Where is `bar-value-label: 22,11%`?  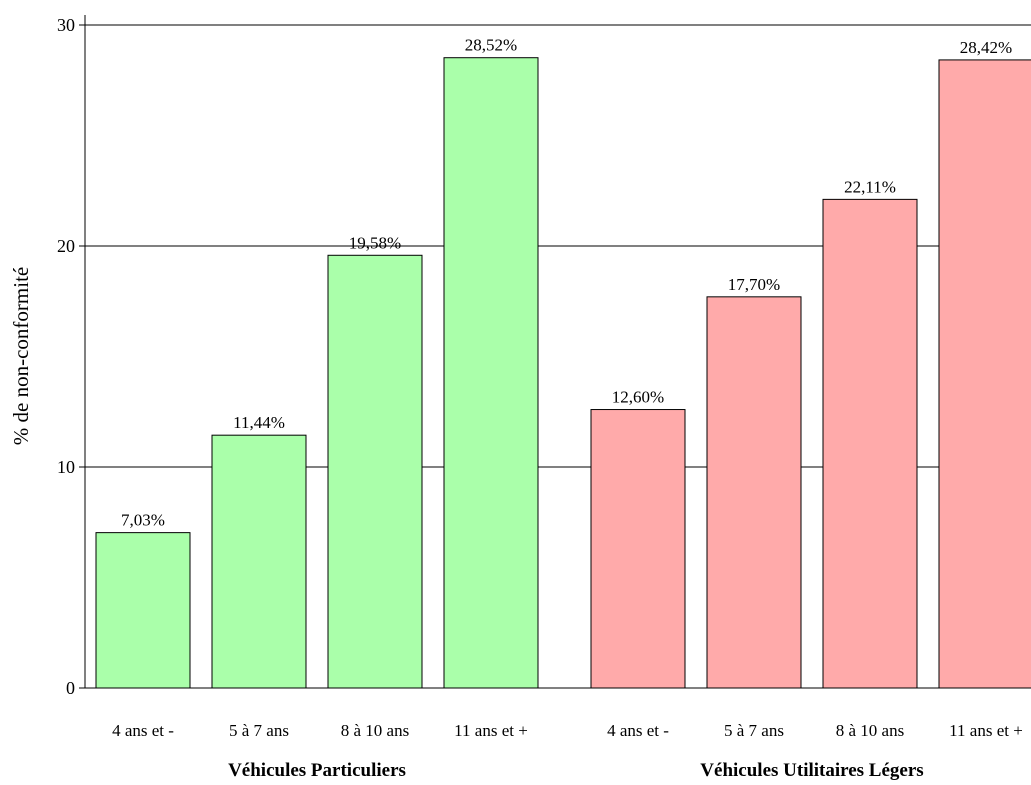 bar-value-label: 22,11% is located at coordinates (870, 186).